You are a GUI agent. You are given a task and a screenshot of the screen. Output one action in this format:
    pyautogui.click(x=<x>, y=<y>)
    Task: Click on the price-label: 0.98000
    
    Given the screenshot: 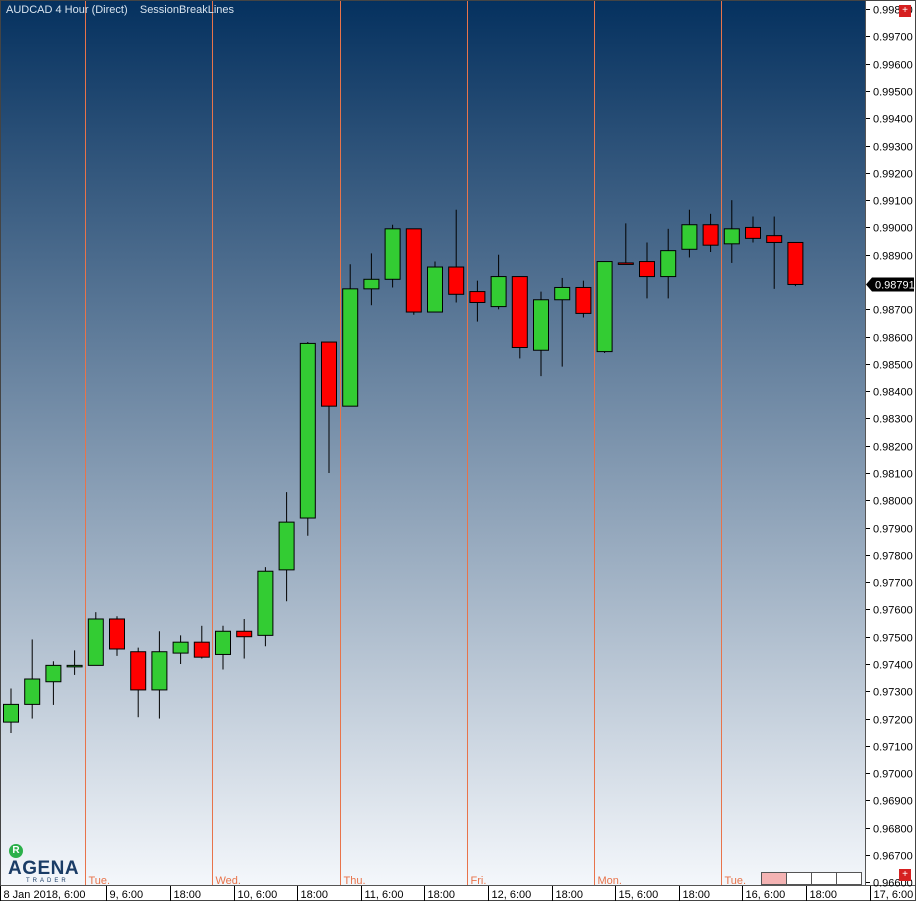 What is the action you would take?
    pyautogui.click(x=893, y=502)
    